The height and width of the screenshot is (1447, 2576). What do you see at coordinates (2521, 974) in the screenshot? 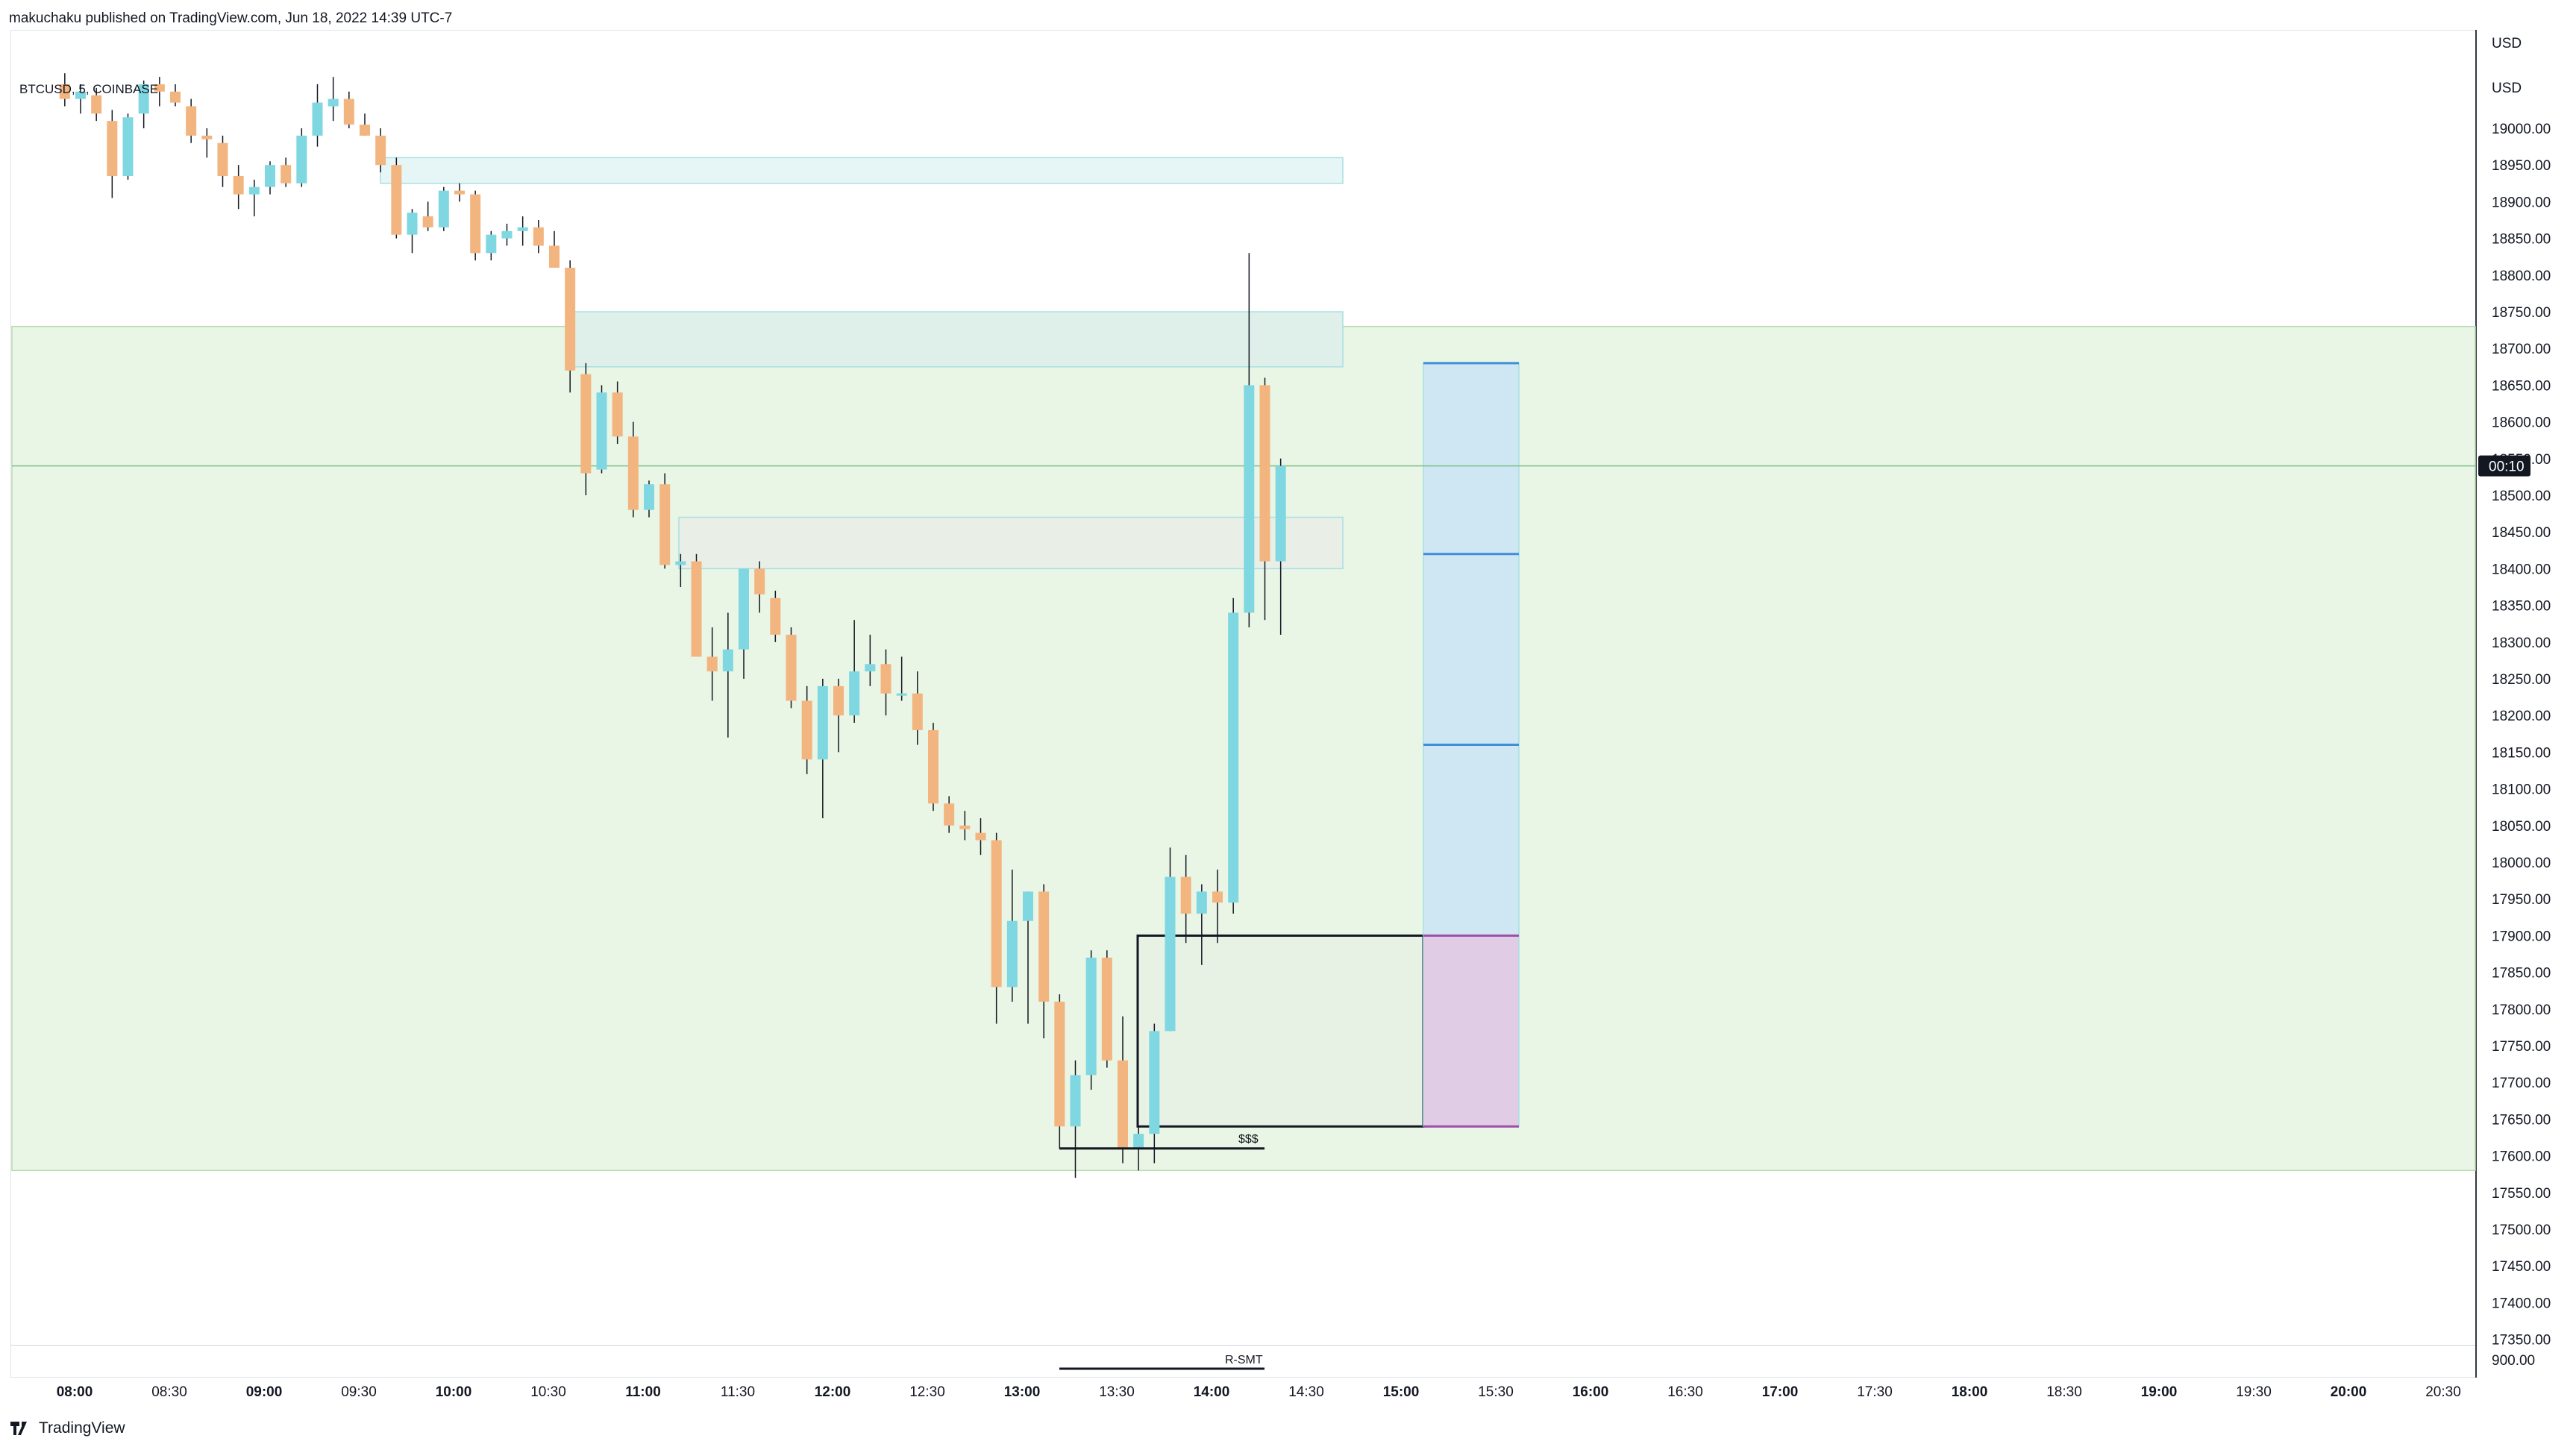
I see `price-tick-label: 17850.00` at bounding box center [2521, 974].